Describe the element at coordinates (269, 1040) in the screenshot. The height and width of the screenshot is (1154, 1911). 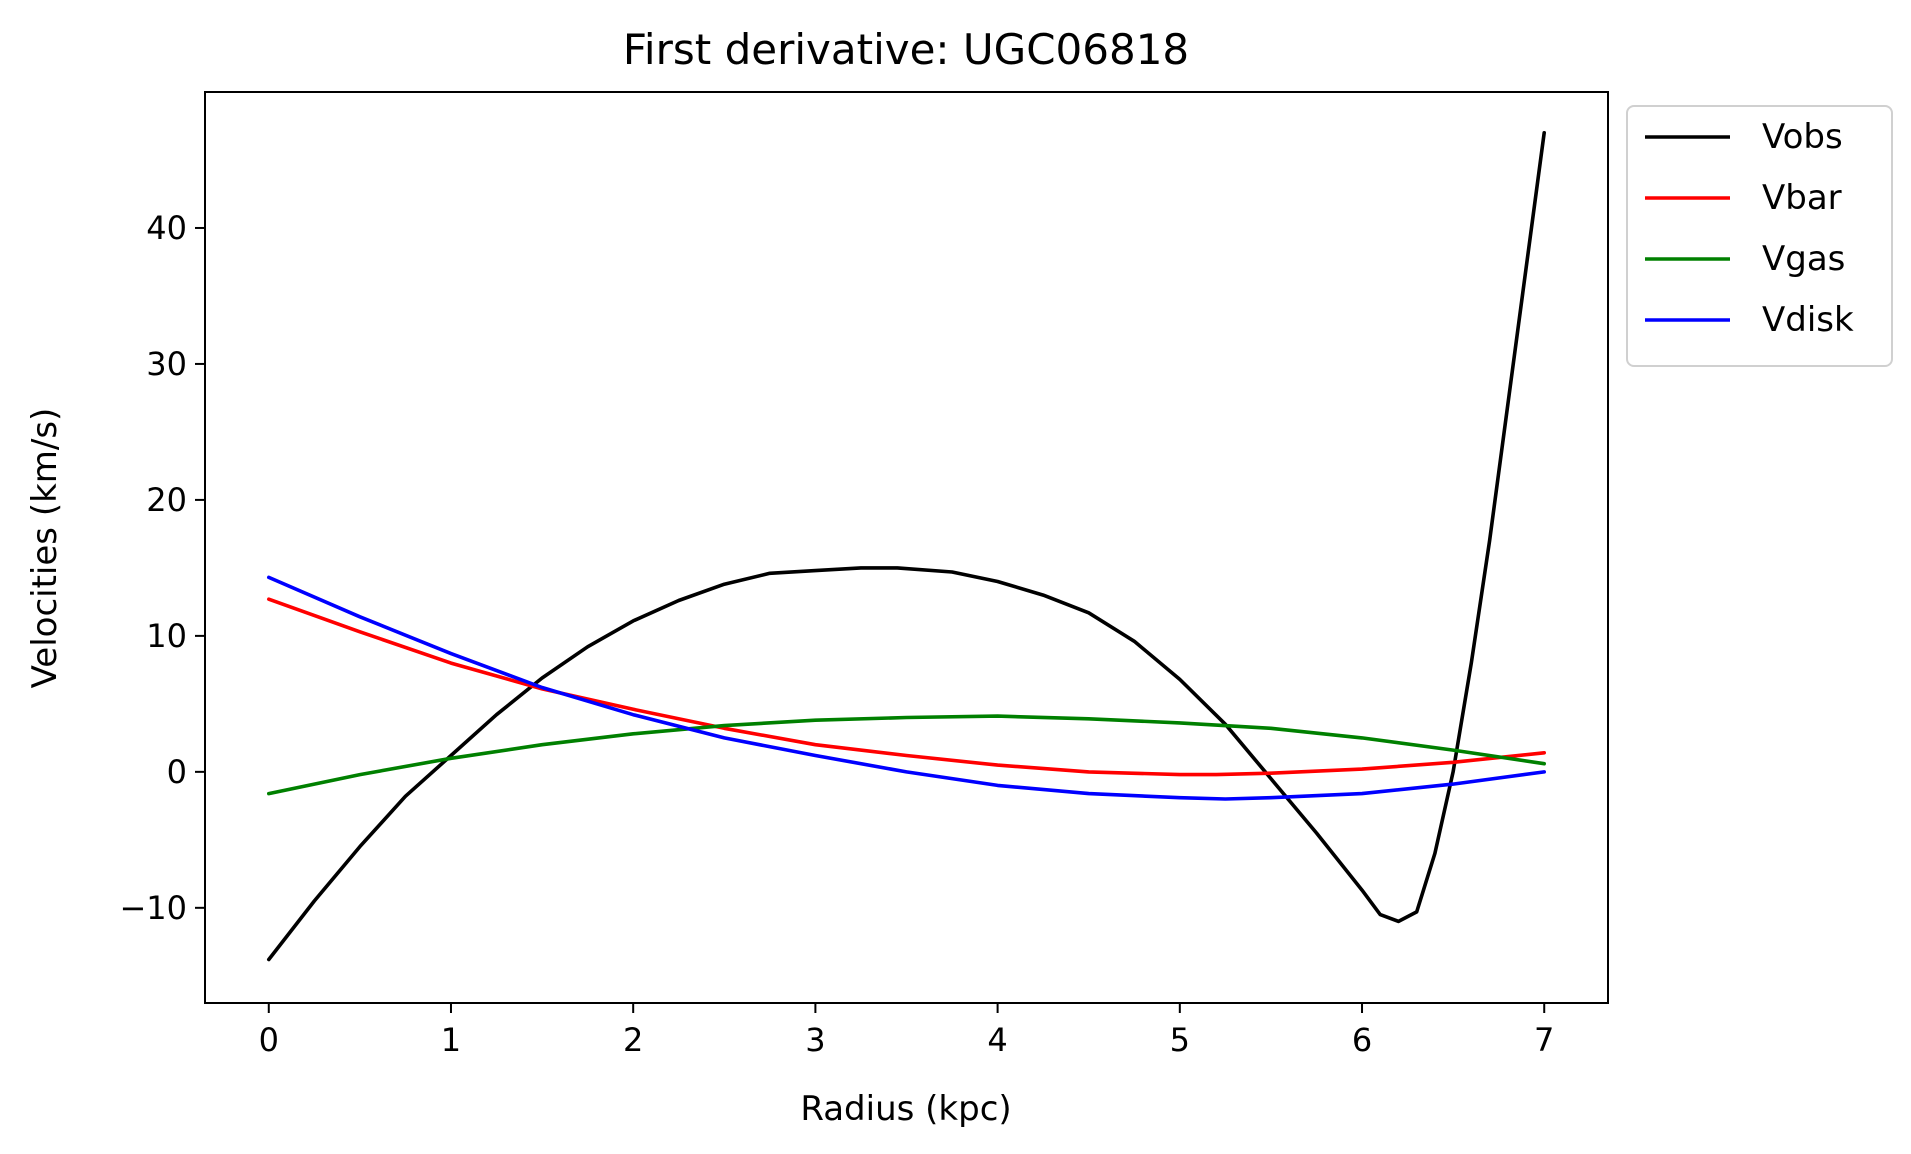
I see `x-tick-label: 0` at that location.